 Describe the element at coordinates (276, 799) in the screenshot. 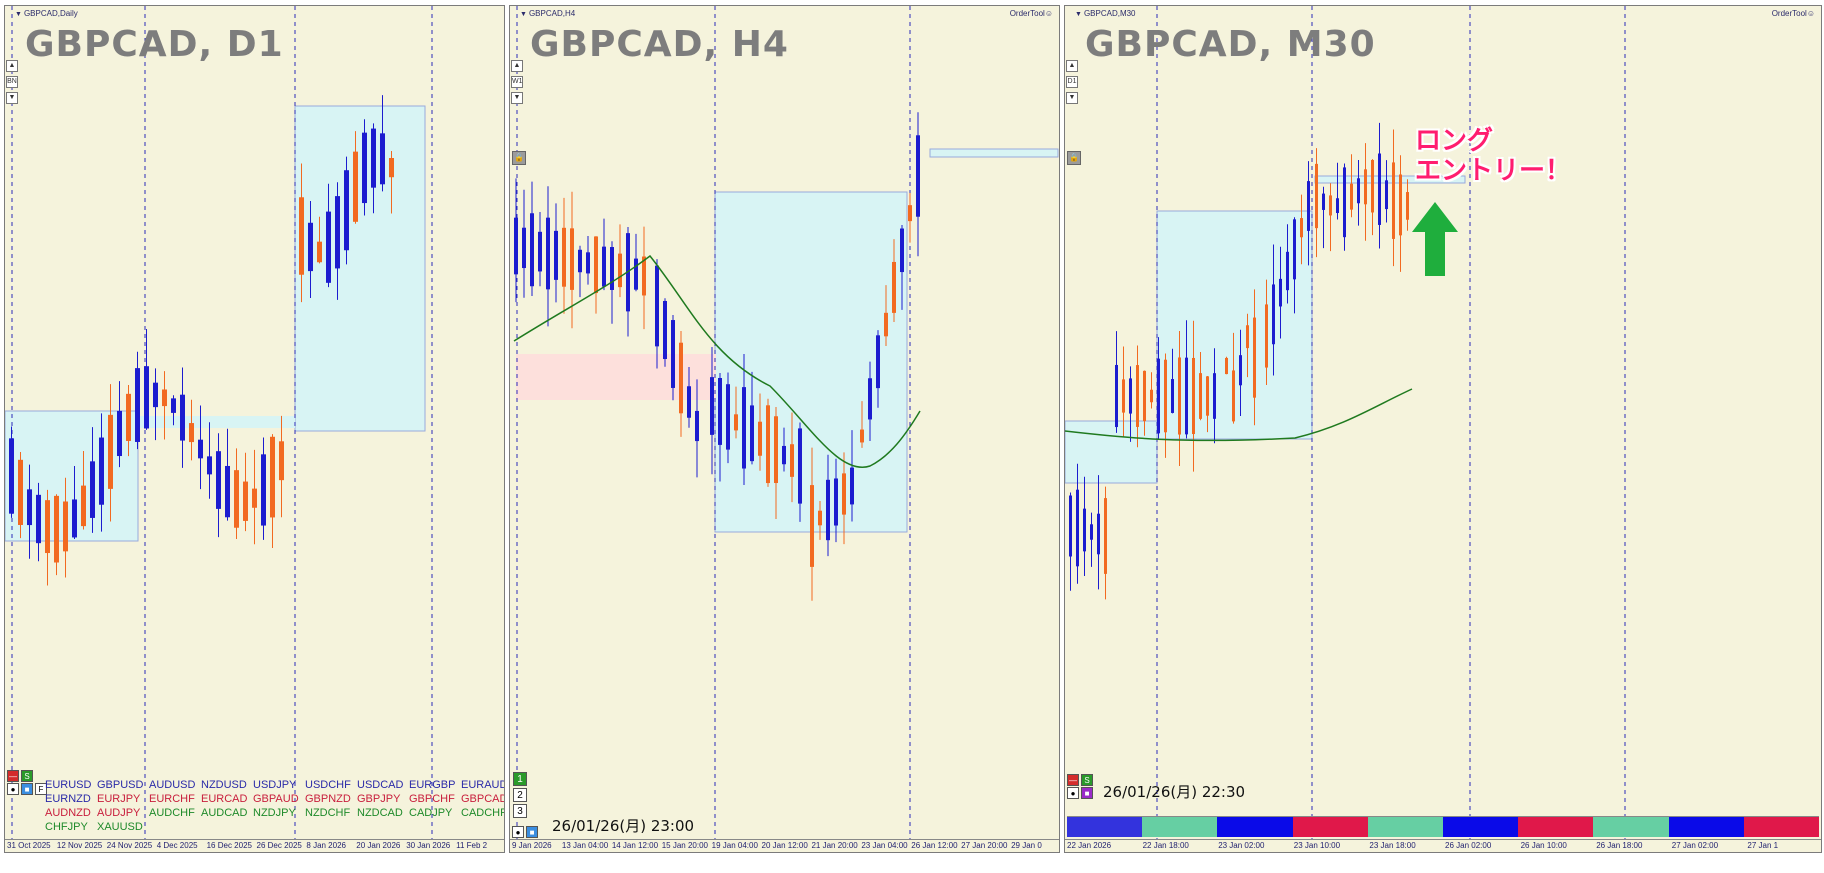

I see `symbol-link: GBPAUD` at that location.